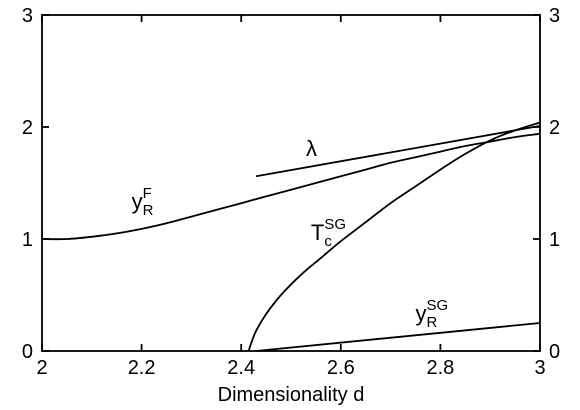  Describe the element at coordinates (241, 368) in the screenshot. I see `x-tick-label: 2.4` at that location.